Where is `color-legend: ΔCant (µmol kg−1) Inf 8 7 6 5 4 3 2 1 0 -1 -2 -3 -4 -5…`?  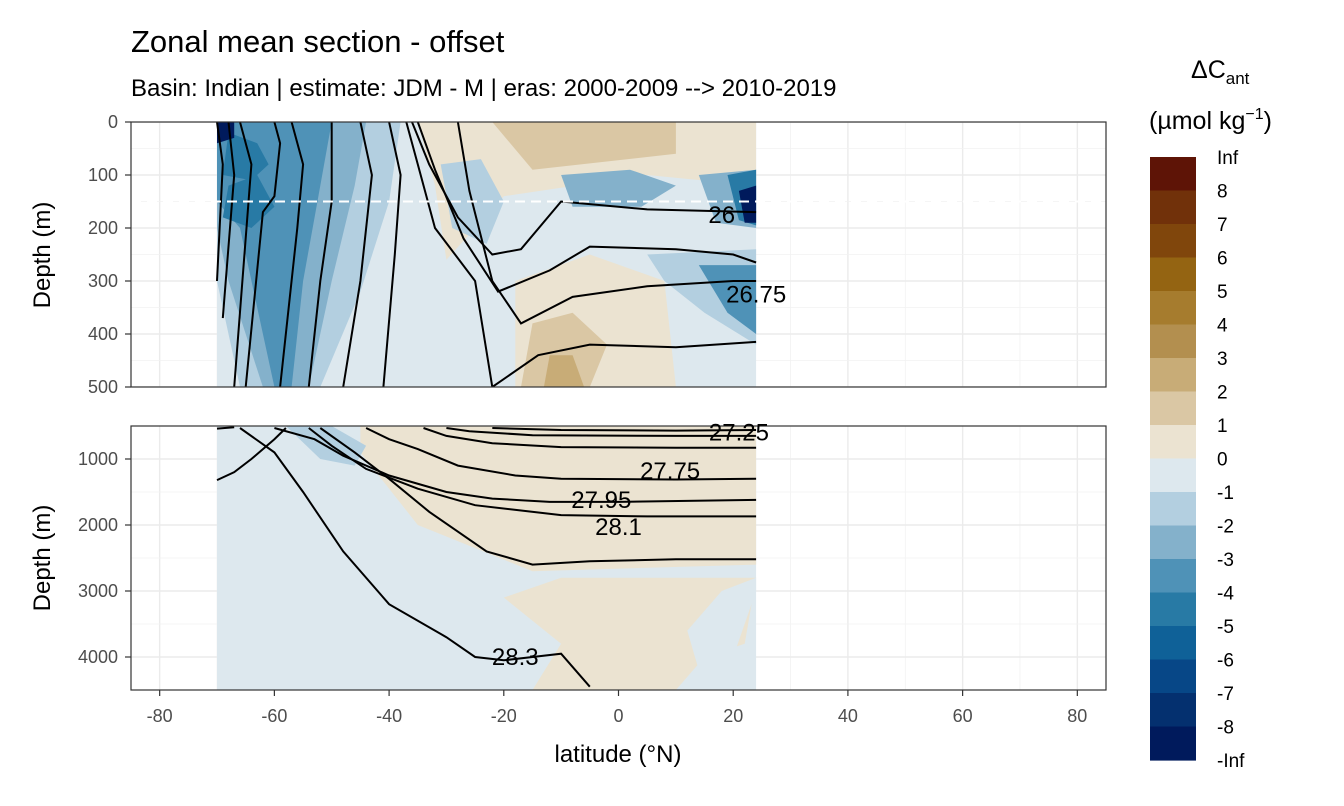 color-legend: ΔCant (µmol kg−1) Inf 8 7 6 5 4 3 2 1 0 -1 -2 -3 -4 -5… is located at coordinates (1210, 414).